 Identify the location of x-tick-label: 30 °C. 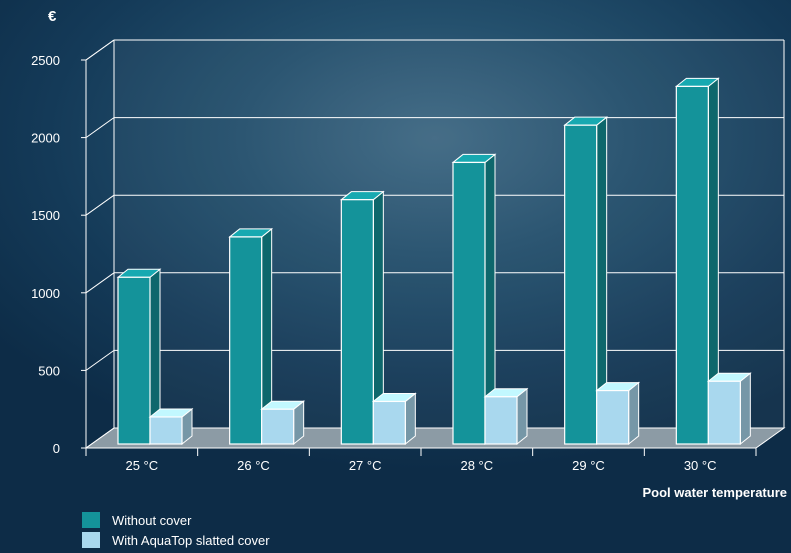
(700, 465).